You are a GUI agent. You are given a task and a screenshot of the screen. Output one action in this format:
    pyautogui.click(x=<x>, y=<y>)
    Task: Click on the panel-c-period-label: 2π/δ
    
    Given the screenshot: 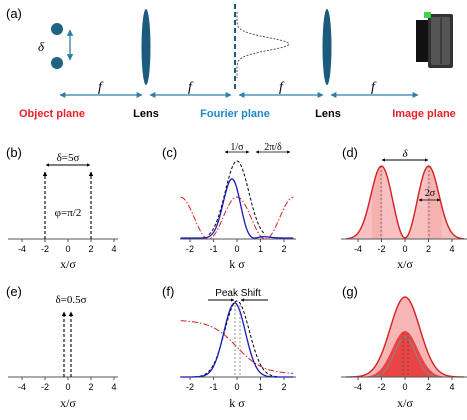 What is the action you would take?
    pyautogui.click(x=273, y=147)
    